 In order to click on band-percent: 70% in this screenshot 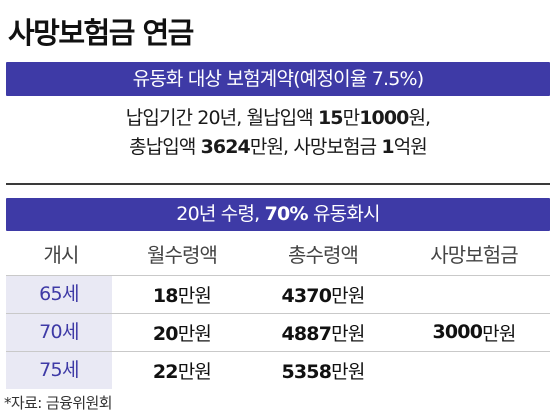, I will do `click(286, 214)`.